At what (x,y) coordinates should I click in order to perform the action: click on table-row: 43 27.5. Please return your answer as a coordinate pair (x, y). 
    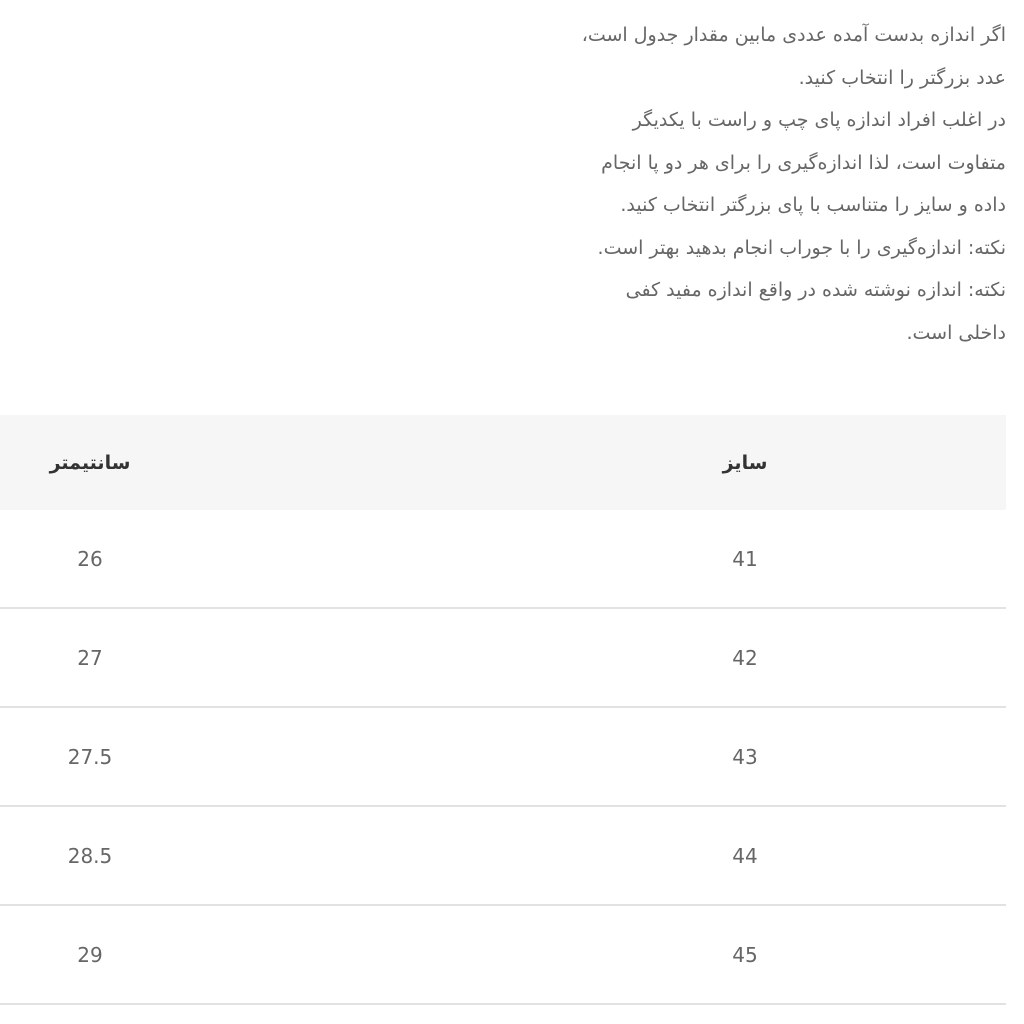
    Looking at the image, I should click on (503, 757).